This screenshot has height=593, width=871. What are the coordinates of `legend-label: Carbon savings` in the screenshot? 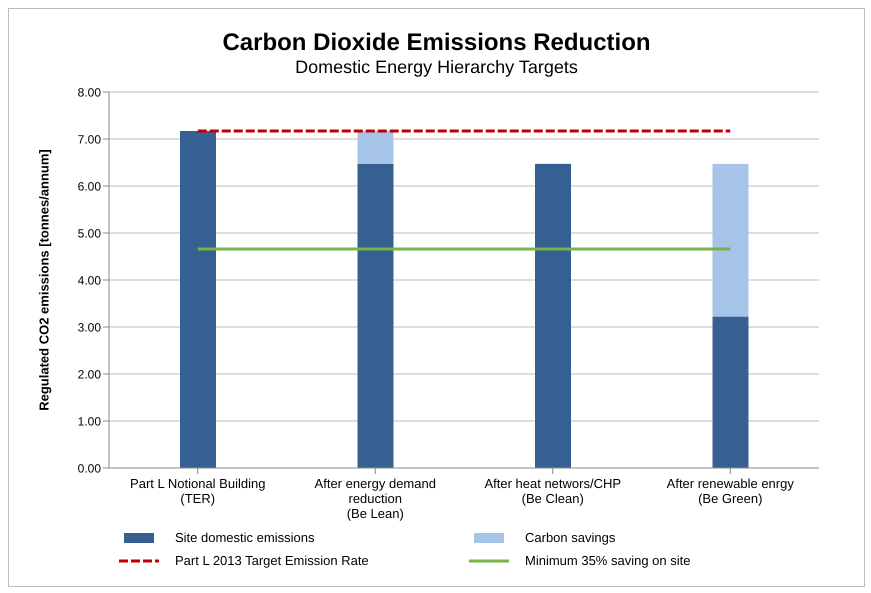 It's located at (570, 537).